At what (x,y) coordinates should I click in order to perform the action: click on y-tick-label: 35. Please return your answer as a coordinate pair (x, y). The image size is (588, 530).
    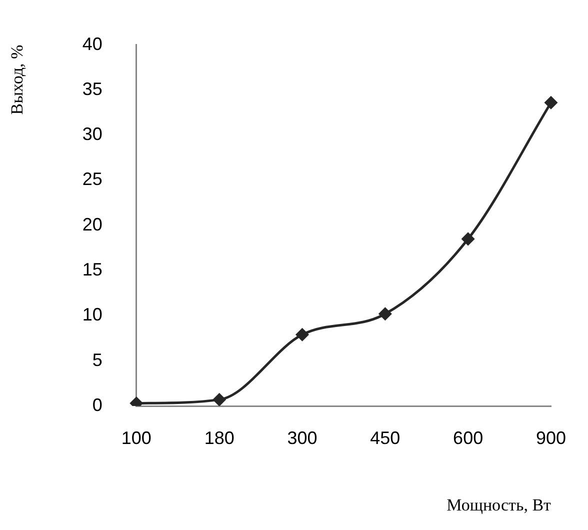
    Looking at the image, I should click on (92, 88).